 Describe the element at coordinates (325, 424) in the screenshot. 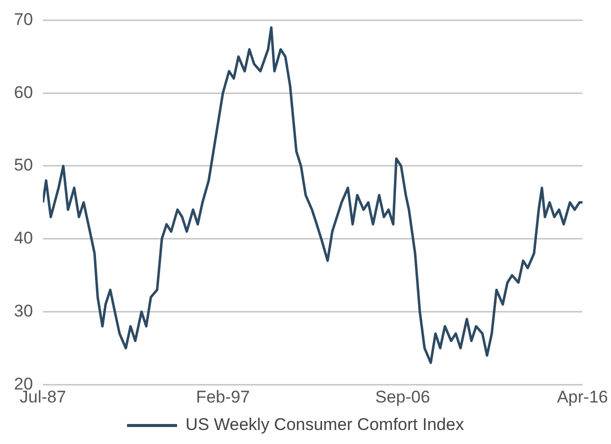

I see `legend-label: US Weekly Consumer Comfort Index` at that location.